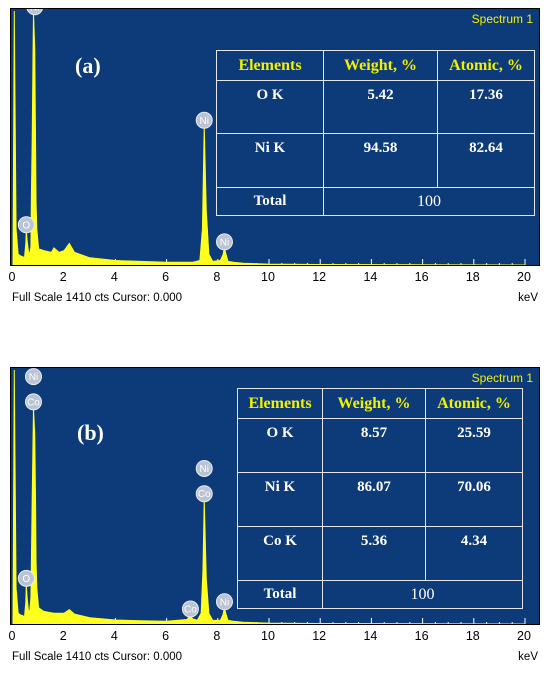 The width and height of the screenshot is (550, 674). I want to click on table-row: Ni K 86.07 70.06, so click(380, 499).